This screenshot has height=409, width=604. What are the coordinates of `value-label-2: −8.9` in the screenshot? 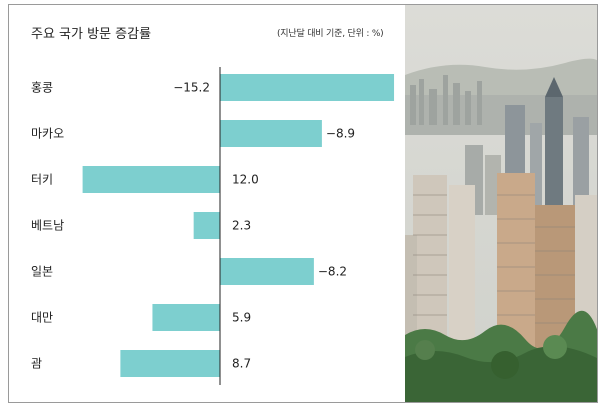 It's located at (340, 134).